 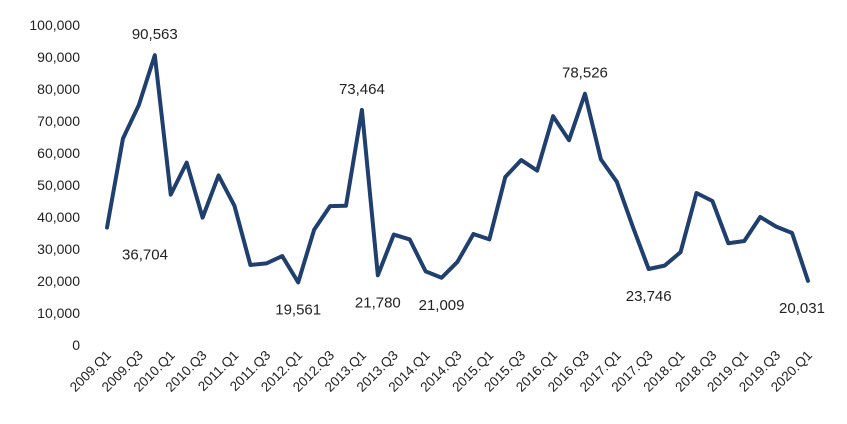 What do you see at coordinates (58, 281) in the screenshot?
I see `y-tick-label: 20,000` at bounding box center [58, 281].